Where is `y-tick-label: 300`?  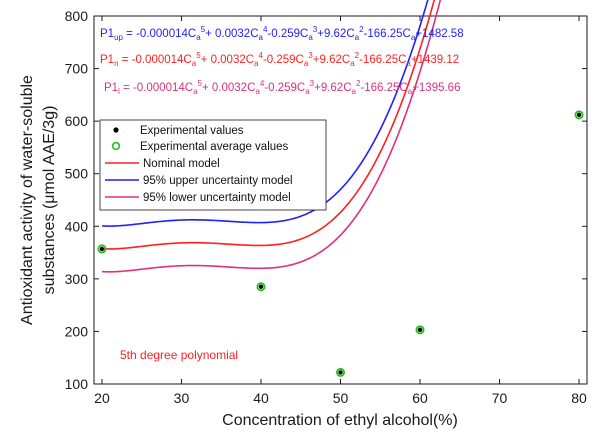
y-tick-label: 300 is located at coordinates (77, 279).